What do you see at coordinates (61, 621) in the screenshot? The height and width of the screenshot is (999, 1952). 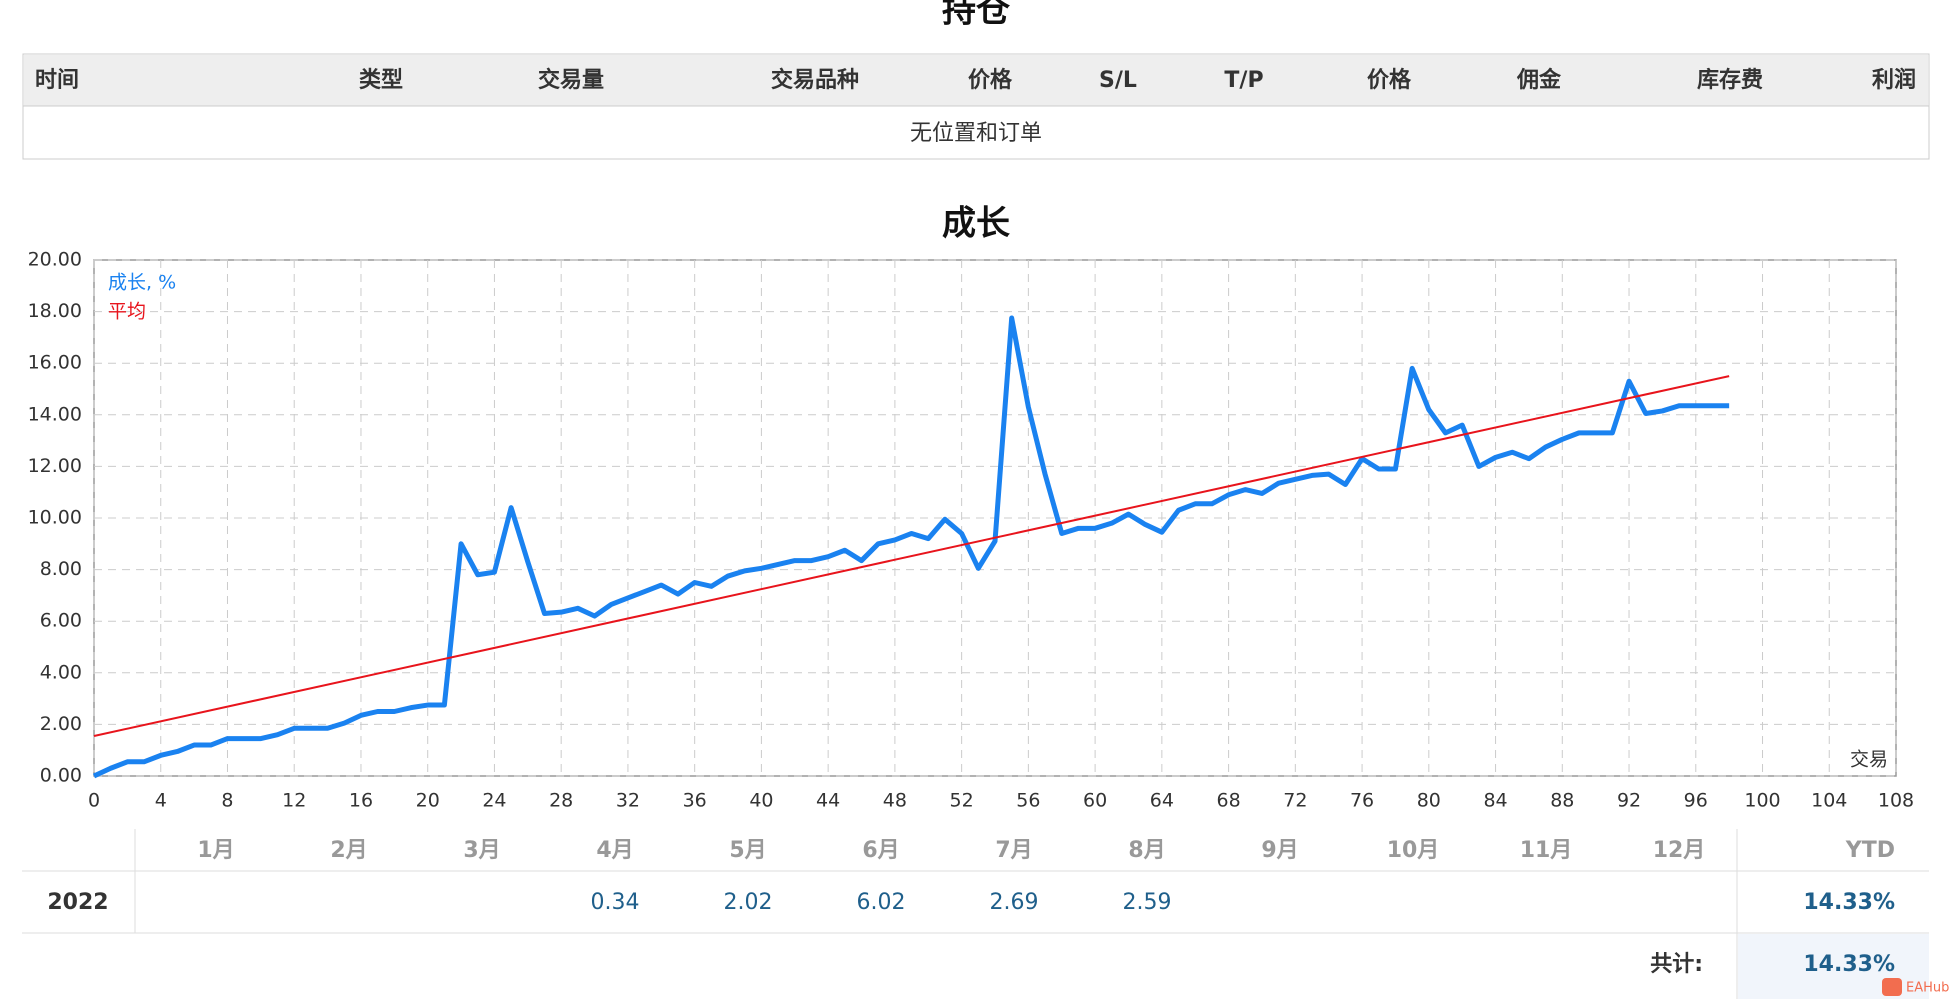 I see `y-tick-label: 6.00` at bounding box center [61, 621].